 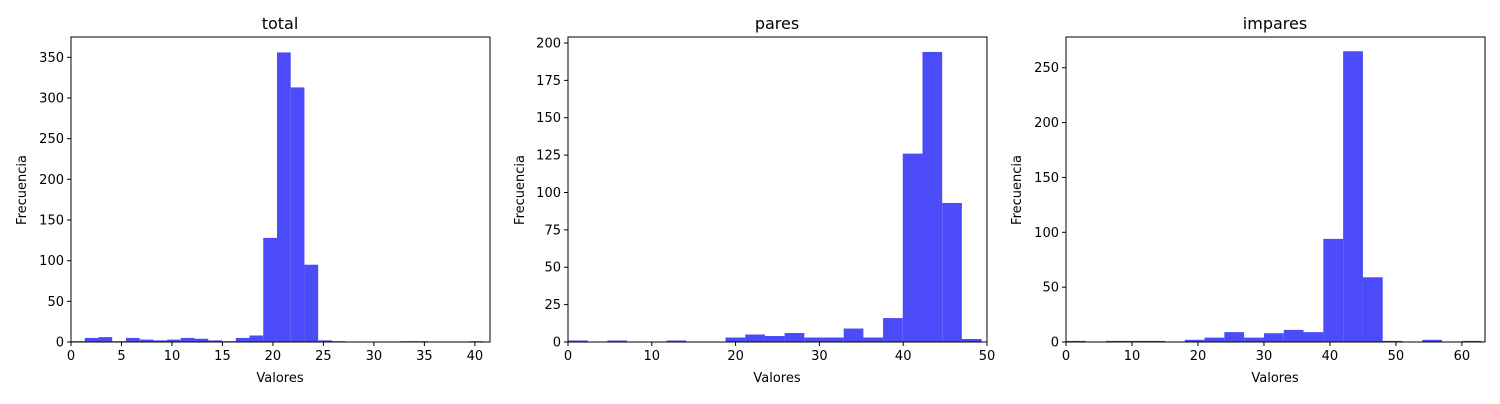 I want to click on x-axis-ticks: 0 5 10 15 20 25 30 35 40, so click(x=275, y=353).